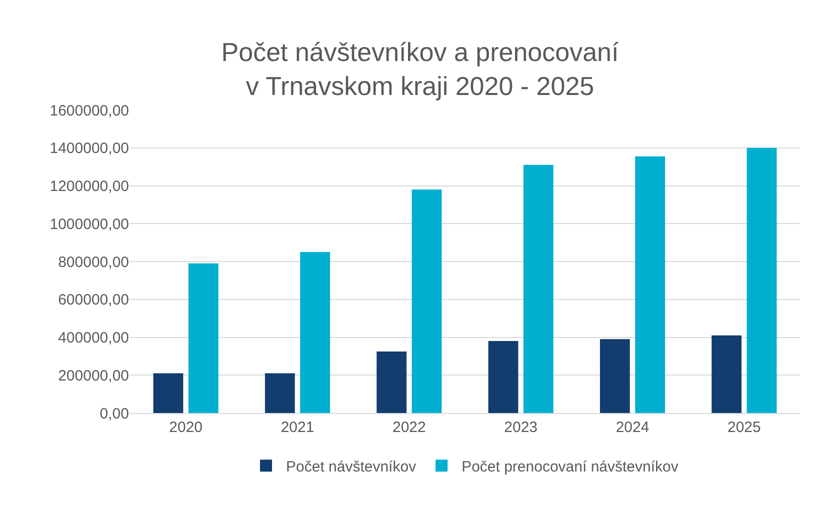 The image size is (840, 508). Describe the element at coordinates (420, 68) in the screenshot. I see `chart-title: Počet návštevníkov a prenocovaní v Trnavskom kraji 2020 - 2025` at that location.